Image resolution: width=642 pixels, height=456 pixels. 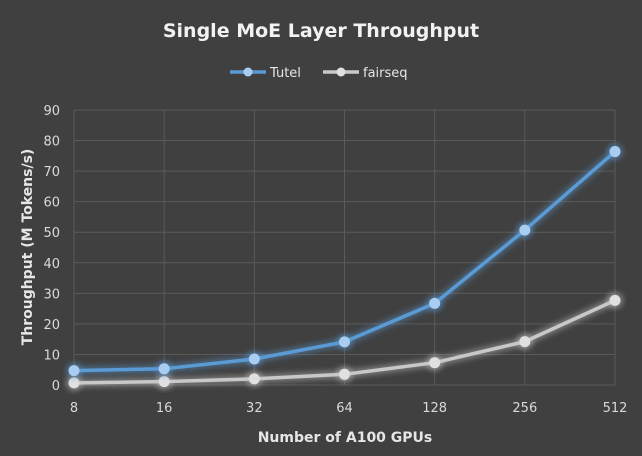 I want to click on x-axis-ticks: 8 16 32 64 128 256 512, so click(x=349, y=408).